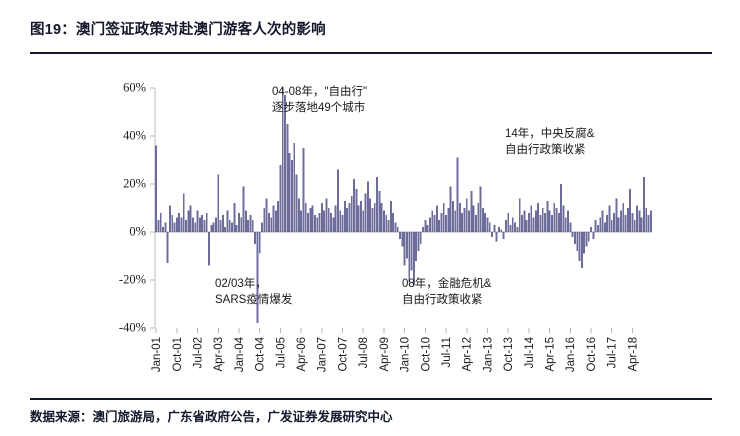  Describe the element at coordinates (442, 300) in the screenshot. I see `annotation-financial-crisis-line2: 自由行政策收紧` at that location.